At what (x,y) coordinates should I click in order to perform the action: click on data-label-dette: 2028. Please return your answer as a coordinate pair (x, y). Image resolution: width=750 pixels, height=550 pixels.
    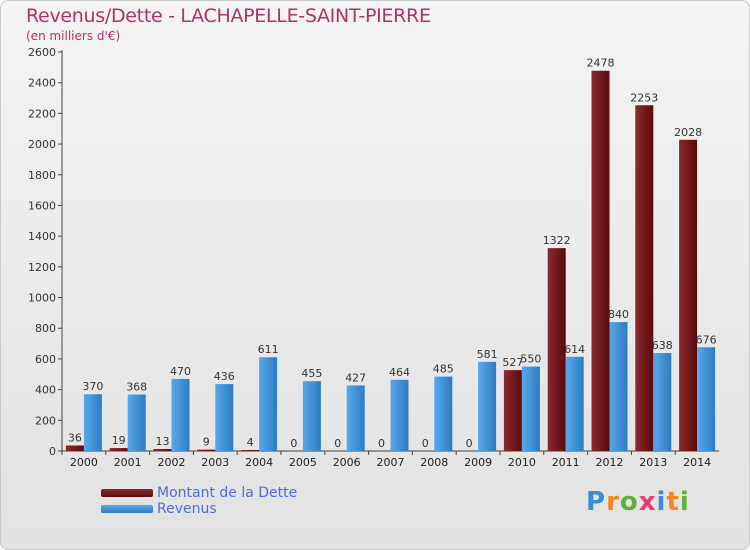
    Looking at the image, I should click on (688, 132).